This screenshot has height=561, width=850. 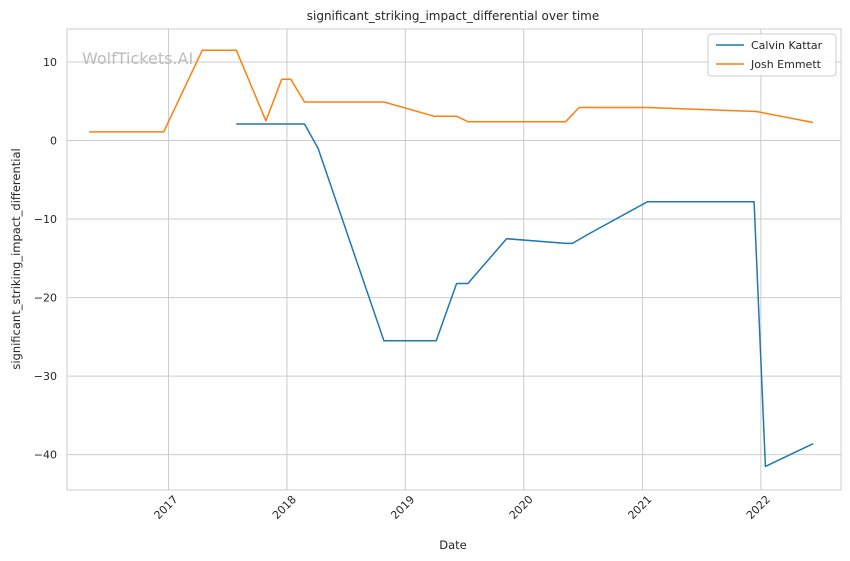 I want to click on legend: Calvin Kattar Josh Emmett, so click(x=772, y=55).